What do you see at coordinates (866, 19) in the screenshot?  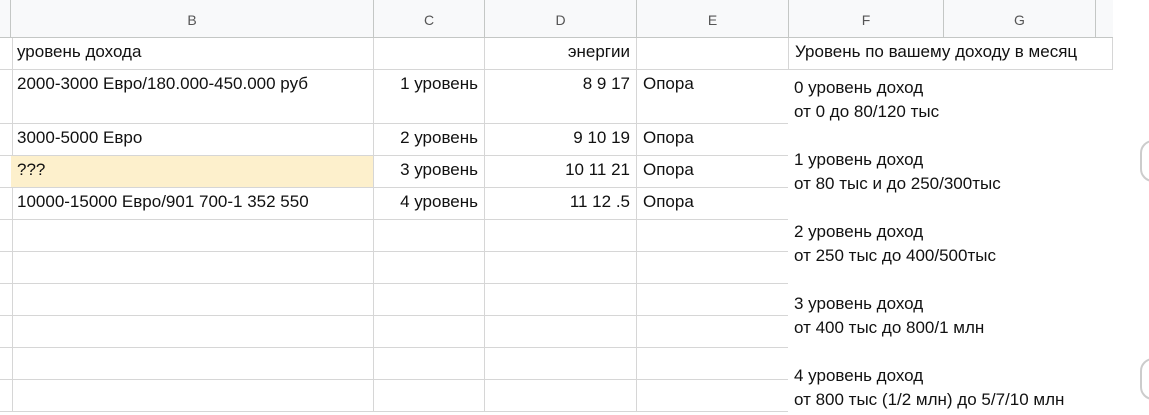 I see `column-header-f: F` at bounding box center [866, 19].